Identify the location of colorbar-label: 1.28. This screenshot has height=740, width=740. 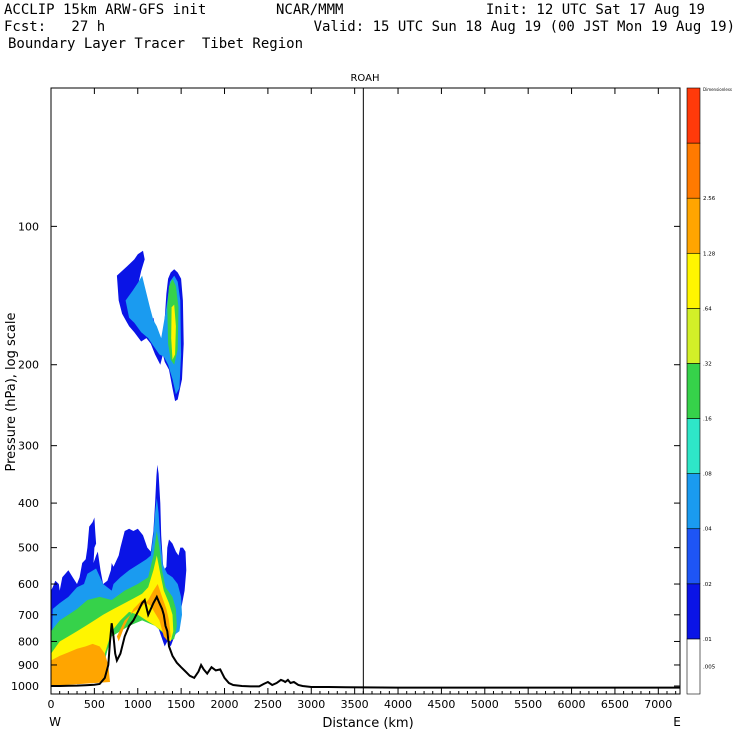
(709, 254).